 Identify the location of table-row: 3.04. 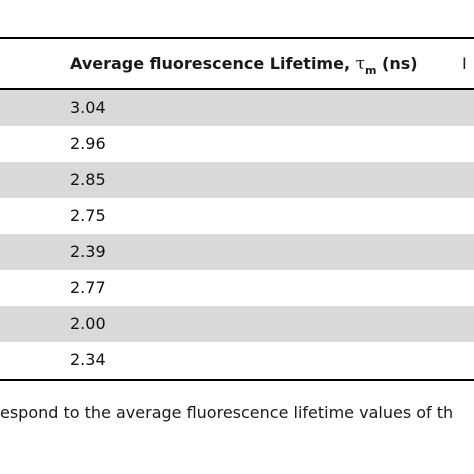
(237, 108).